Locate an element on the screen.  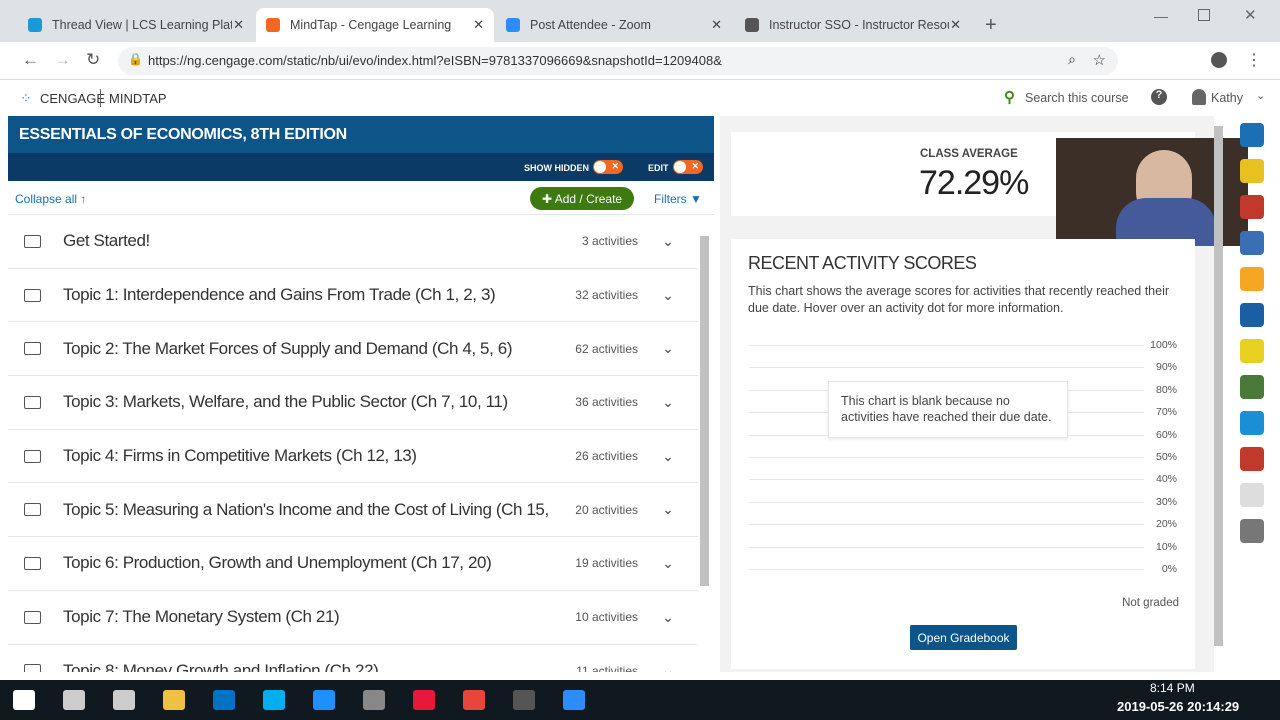
forward-icon: → is located at coordinates (62, 59).